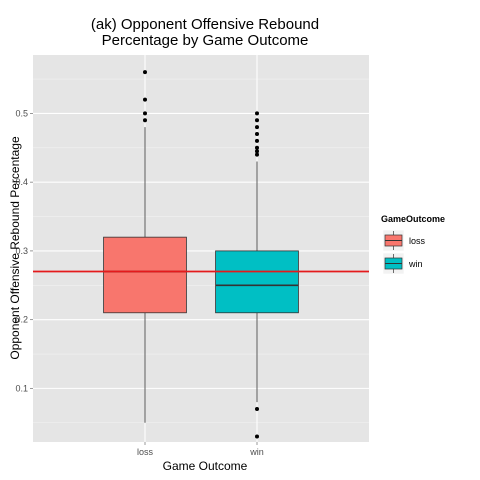 This screenshot has height=480, width=480. What do you see at coordinates (205, 466) in the screenshot?
I see `x-axis-title: Game Outcome` at bounding box center [205, 466].